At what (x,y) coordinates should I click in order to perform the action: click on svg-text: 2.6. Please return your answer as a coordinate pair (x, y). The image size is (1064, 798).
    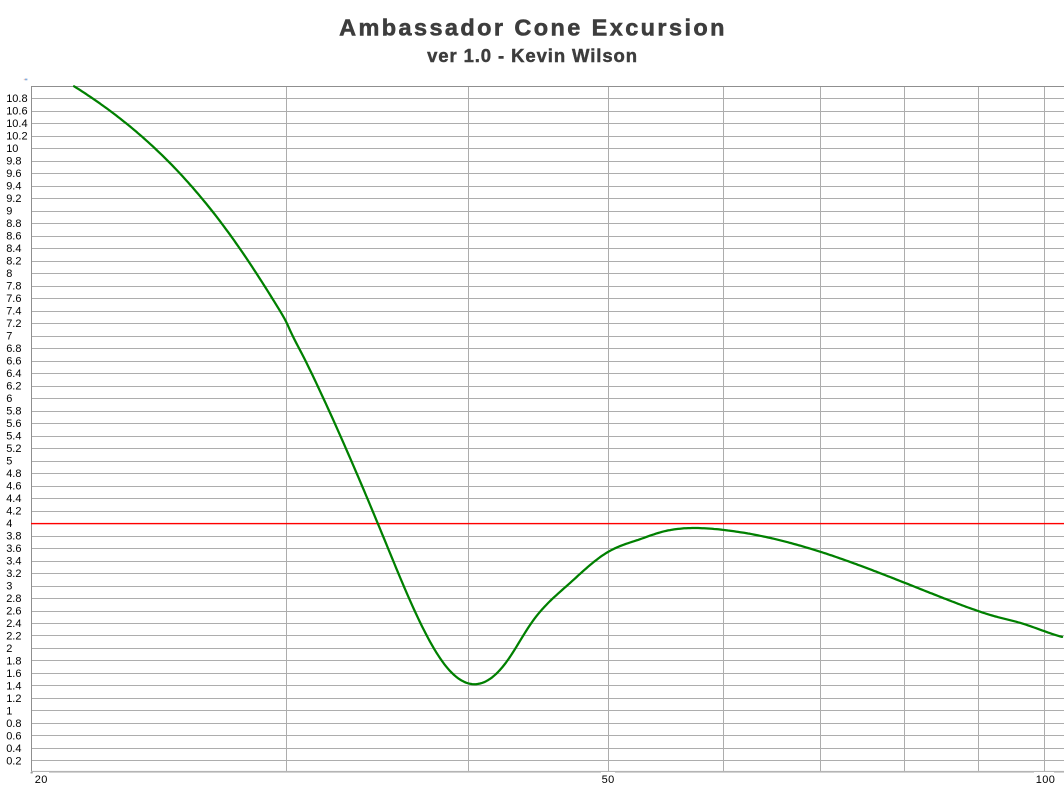
    Looking at the image, I should click on (13, 611).